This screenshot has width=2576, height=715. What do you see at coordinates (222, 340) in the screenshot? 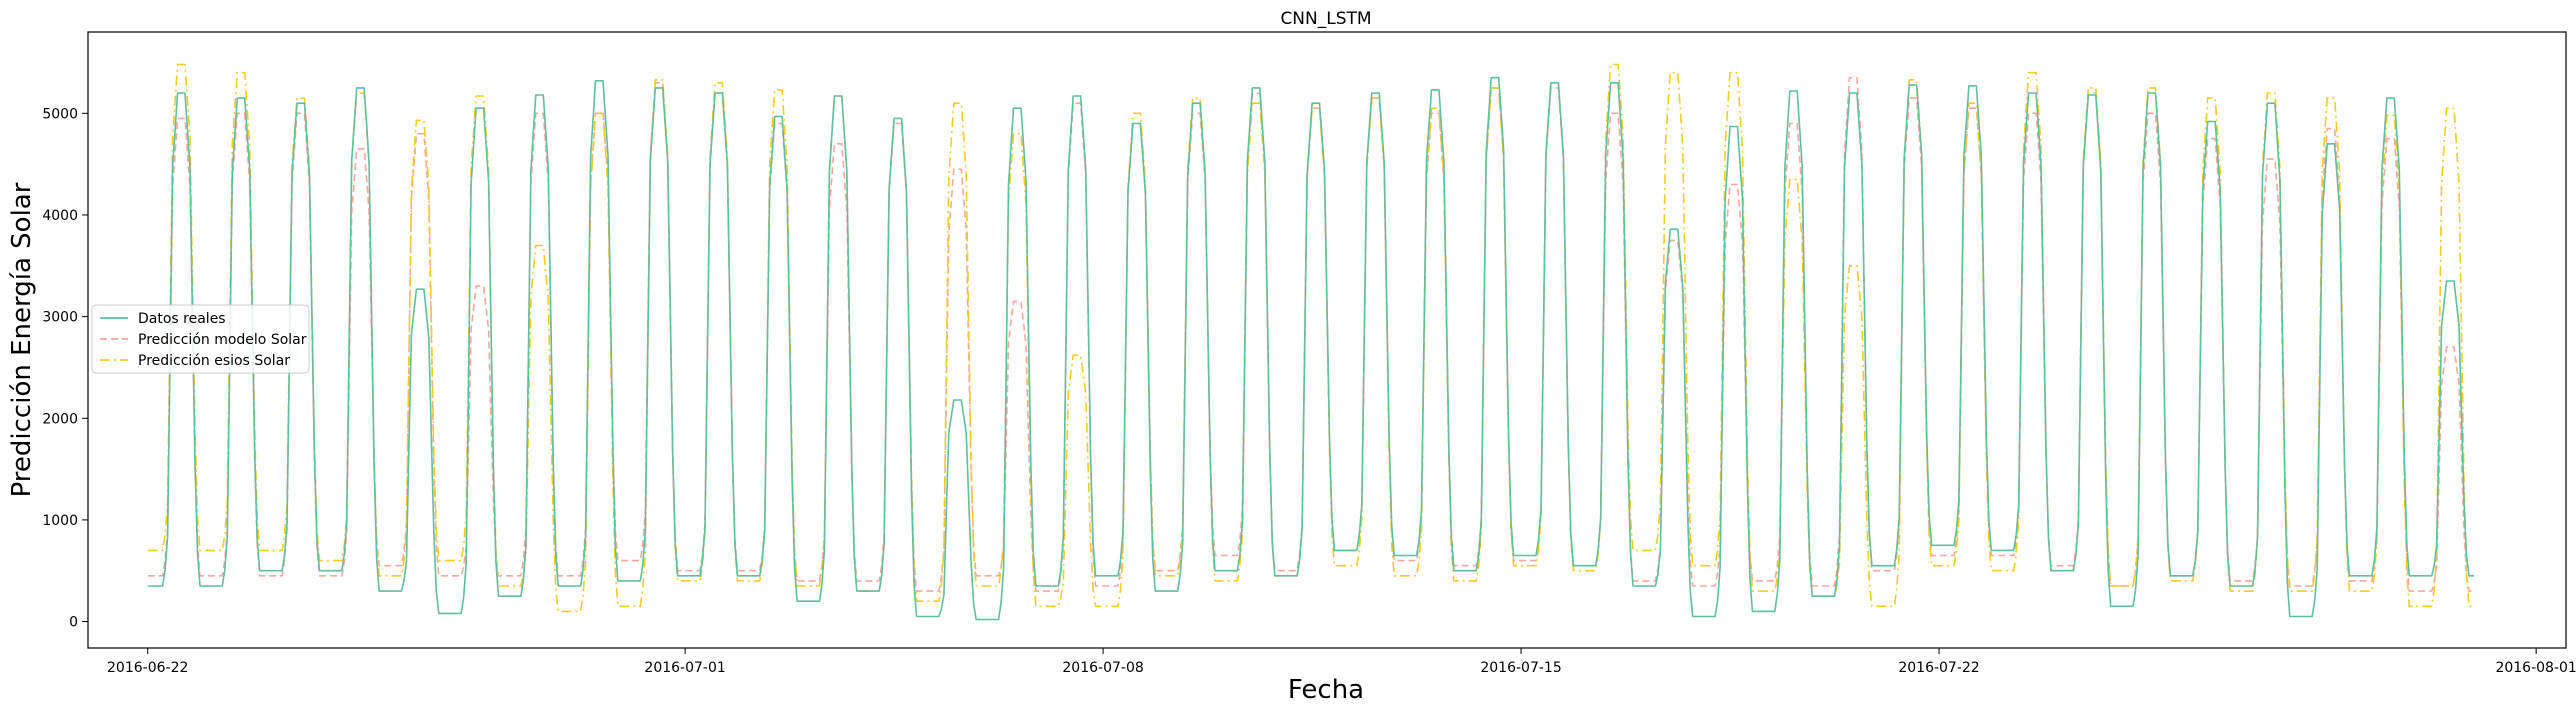
I see `legend-label-prediccion-modelo: Predicción modelo Solar` at bounding box center [222, 340].